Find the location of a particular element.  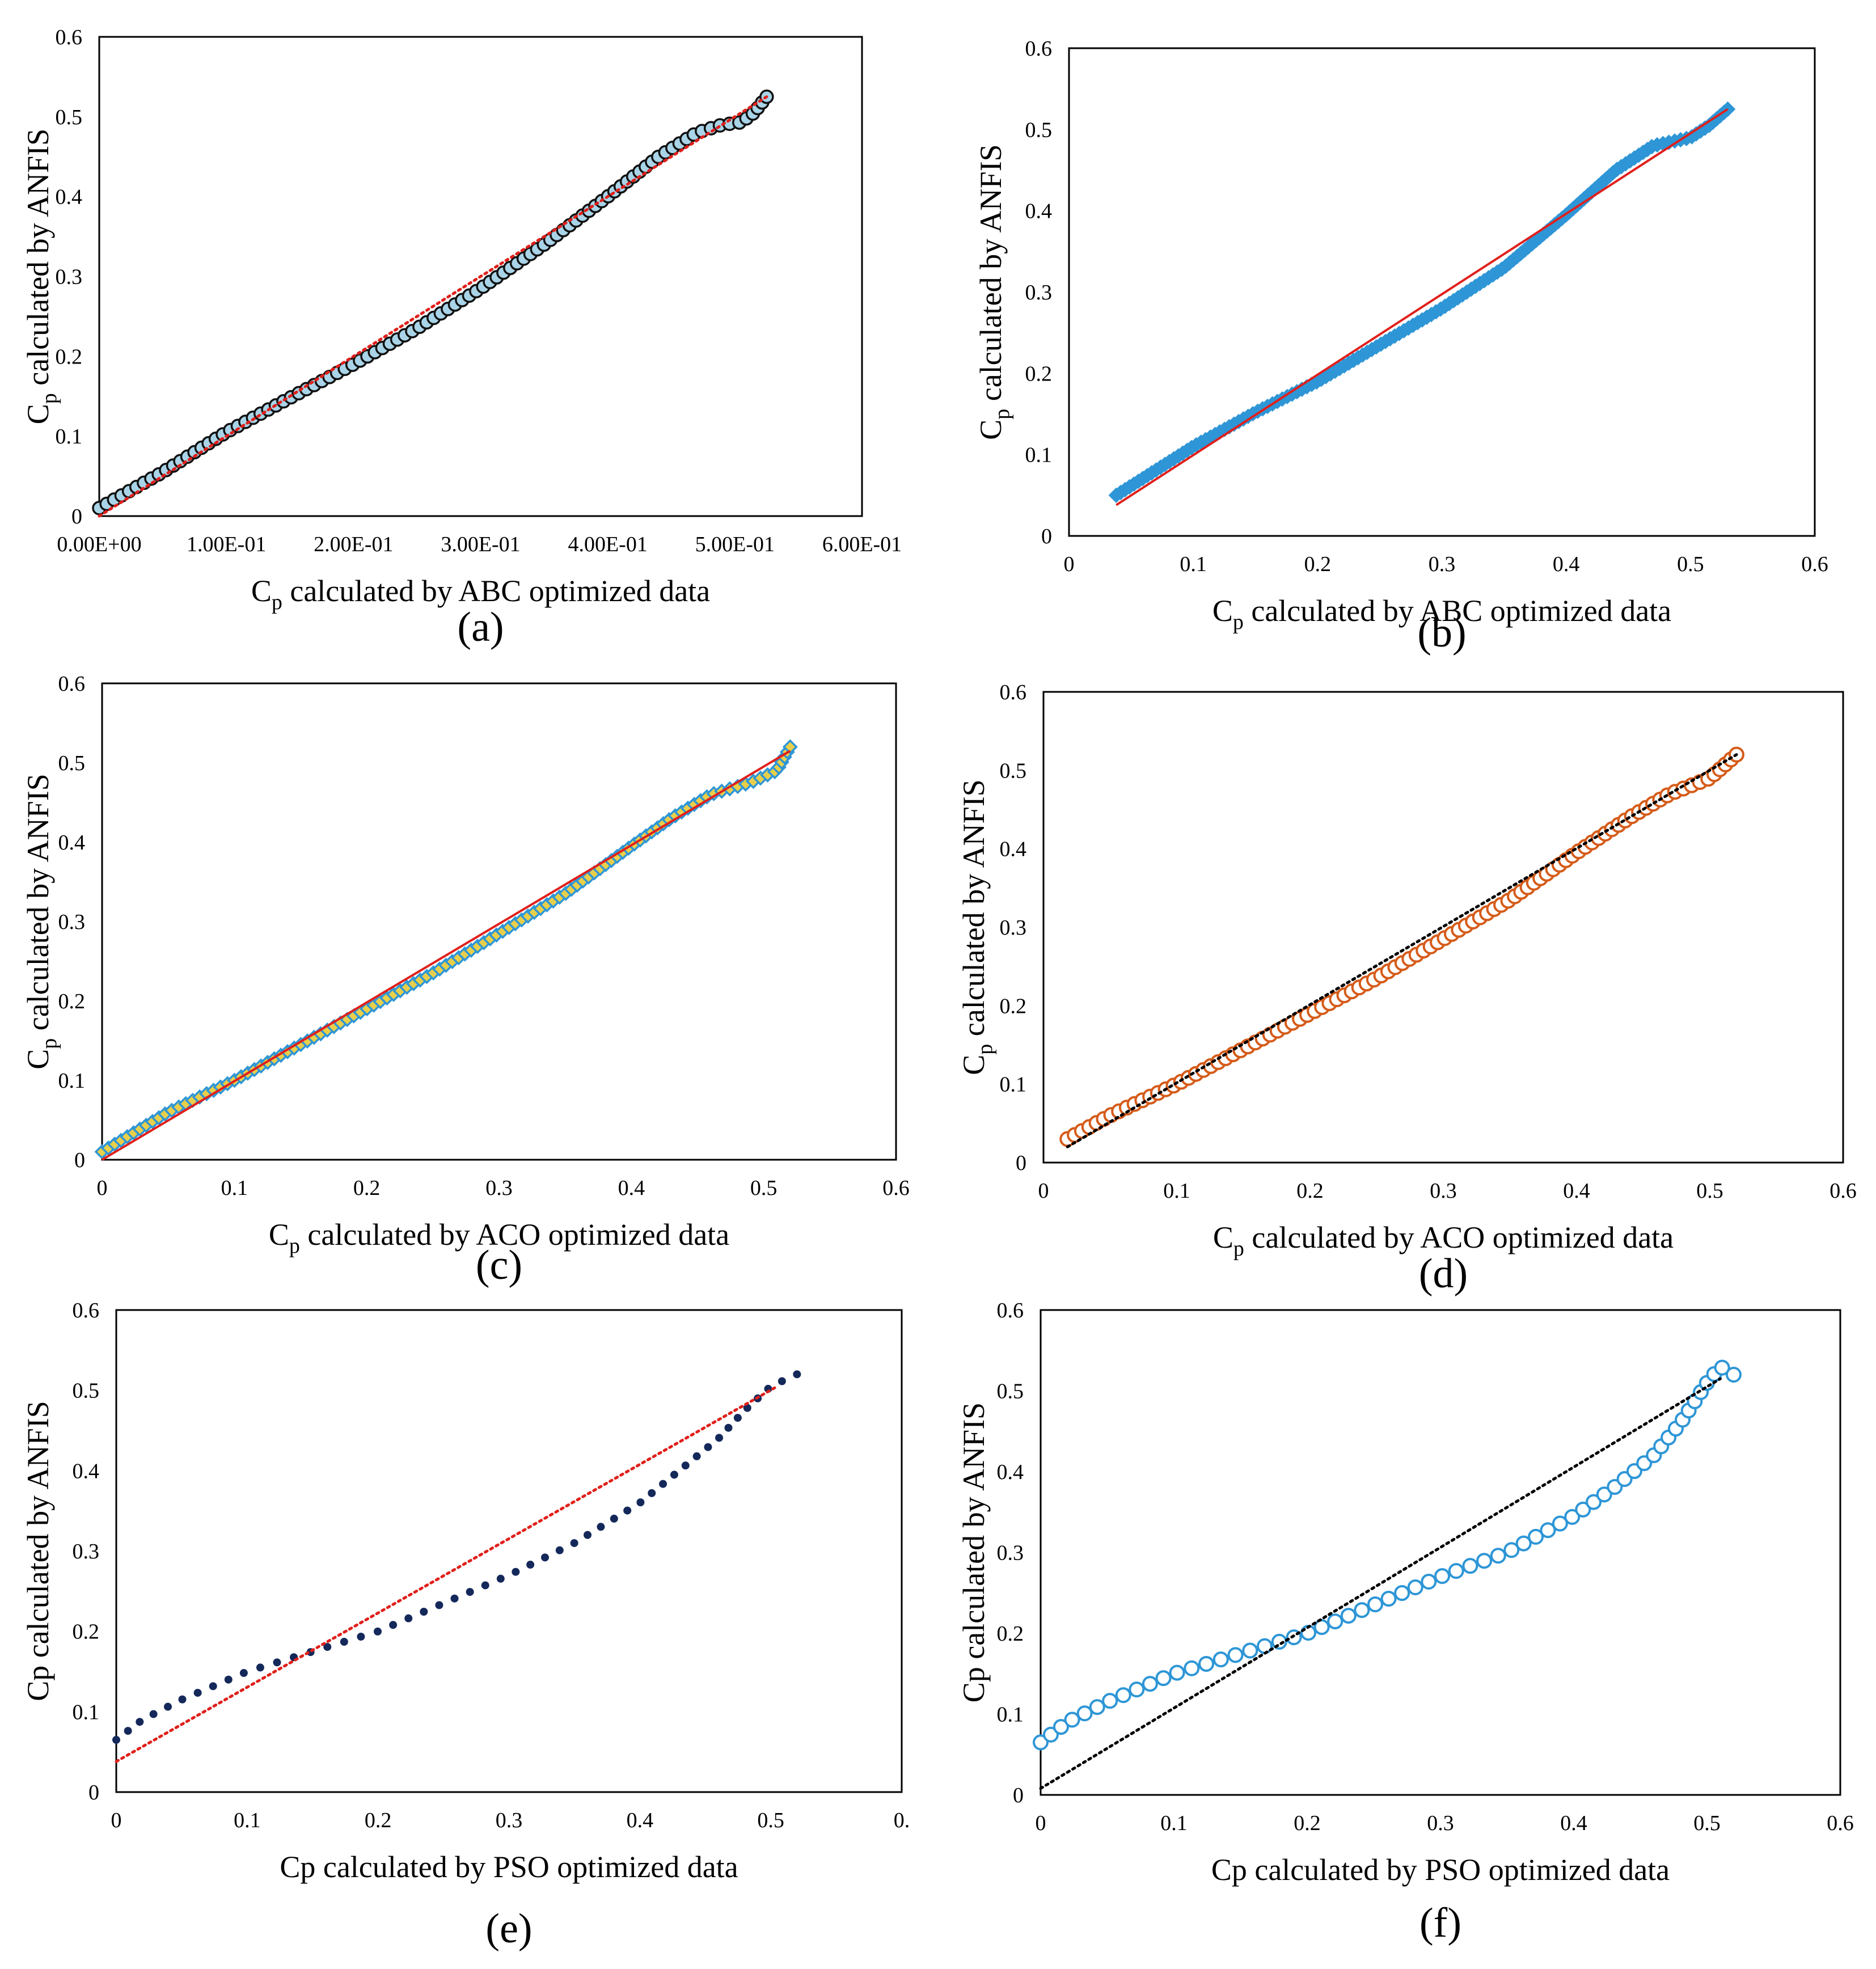

x-tick-label: 0. is located at coordinates (902, 1820).